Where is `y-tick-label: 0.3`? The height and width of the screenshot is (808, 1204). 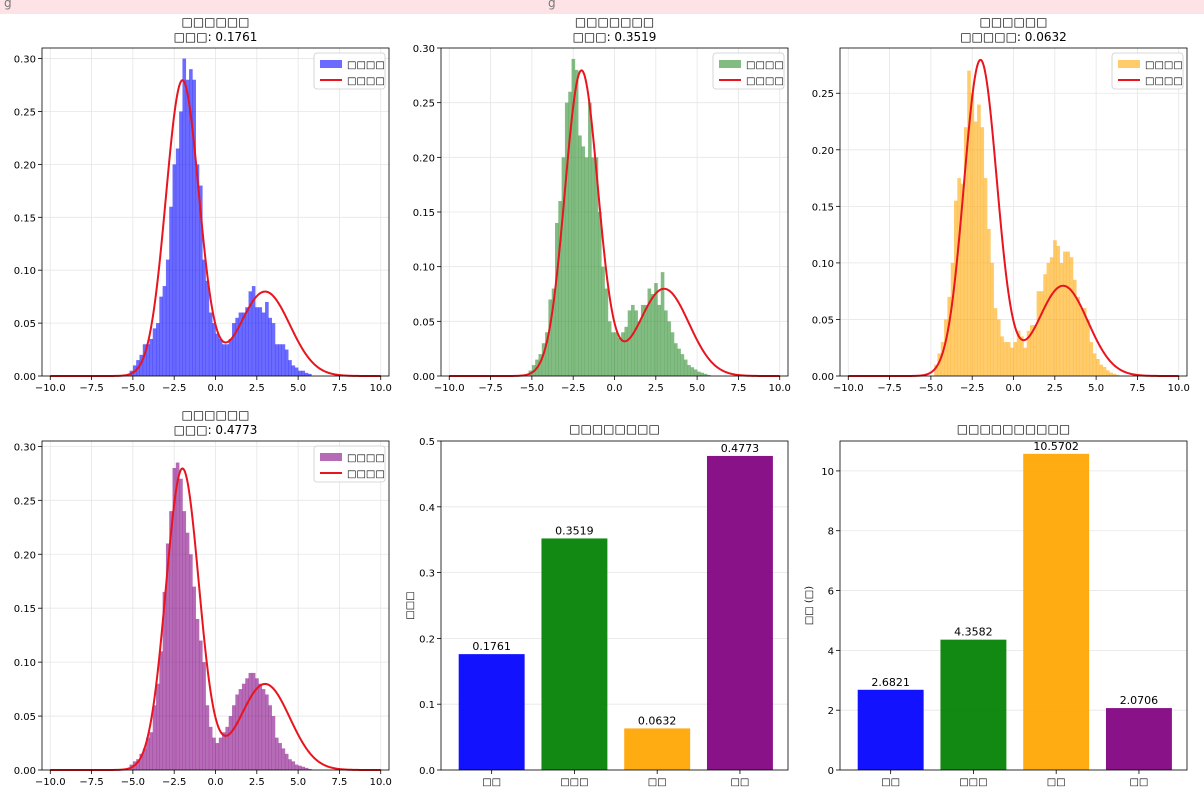
y-tick-label: 0.3 is located at coordinates (427, 574).